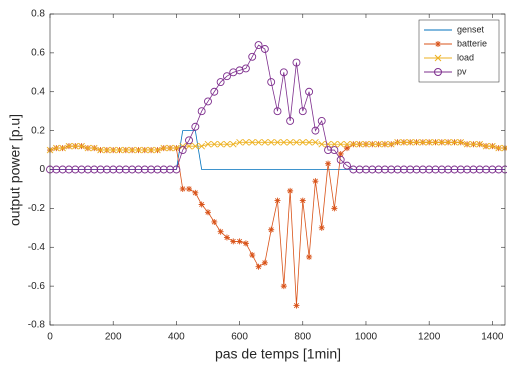  What do you see at coordinates (302, 337) in the screenshot?
I see `x-tick-label: 800` at bounding box center [302, 337].